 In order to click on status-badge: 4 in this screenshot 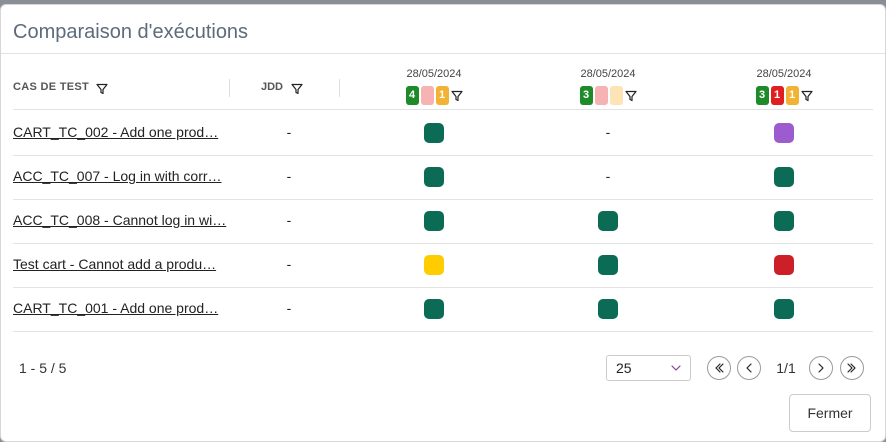, I will do `click(412, 95)`.